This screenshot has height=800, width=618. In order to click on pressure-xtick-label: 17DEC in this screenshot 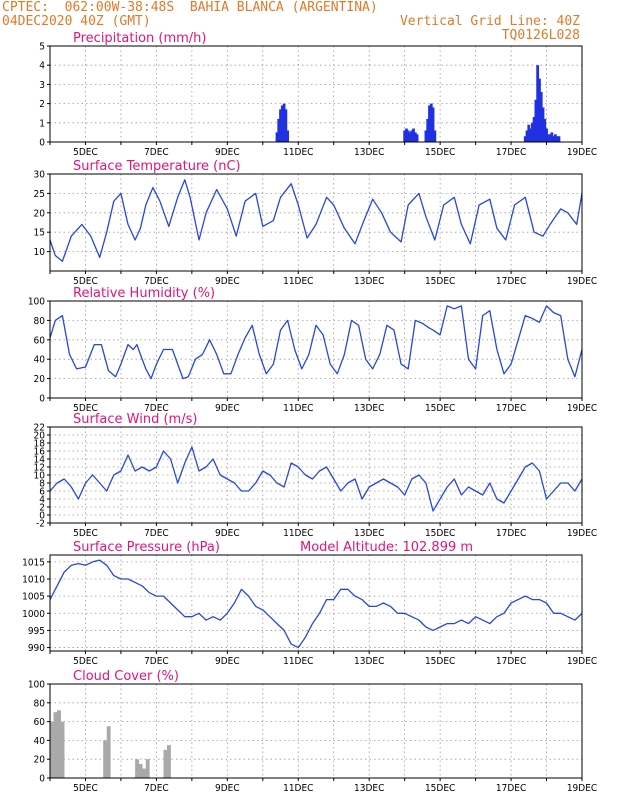, I will do `click(511, 661)`.